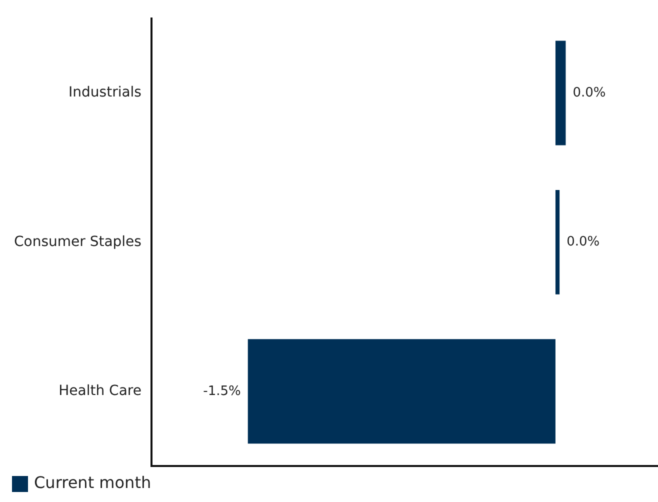 The height and width of the screenshot is (502, 658). I want to click on data-label: -1.5%, so click(222, 391).